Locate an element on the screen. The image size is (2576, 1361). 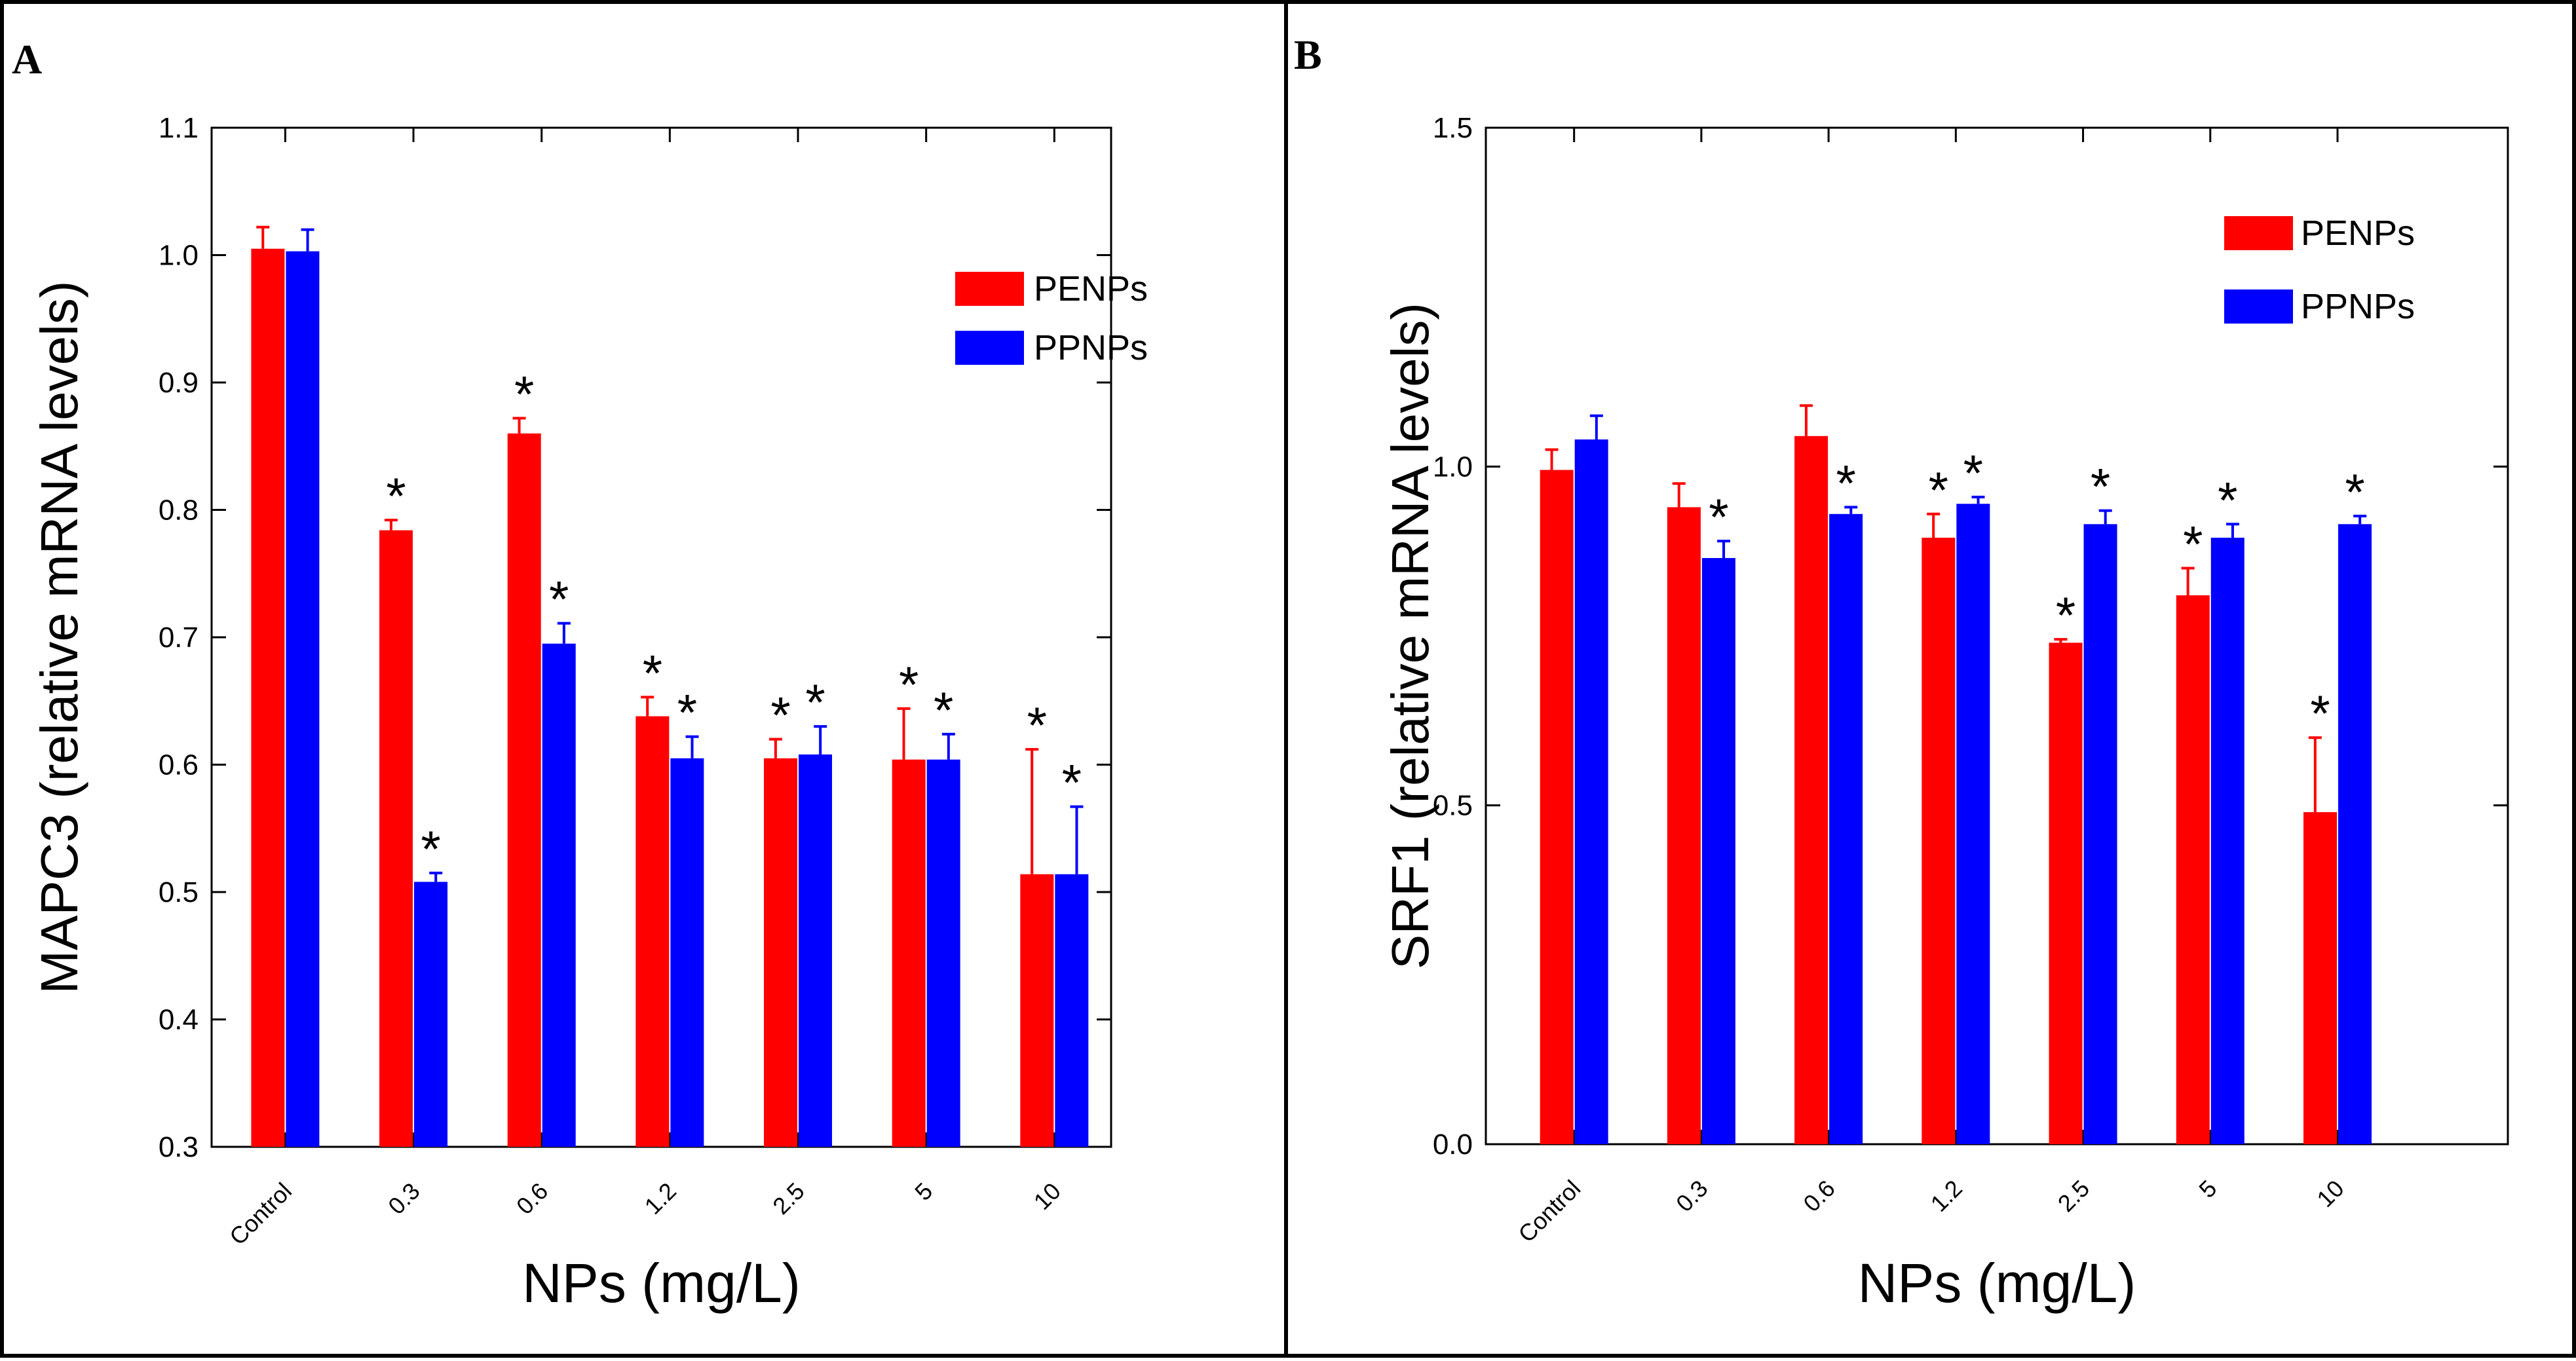
y-tick-label: 0.7 is located at coordinates (179, 638).